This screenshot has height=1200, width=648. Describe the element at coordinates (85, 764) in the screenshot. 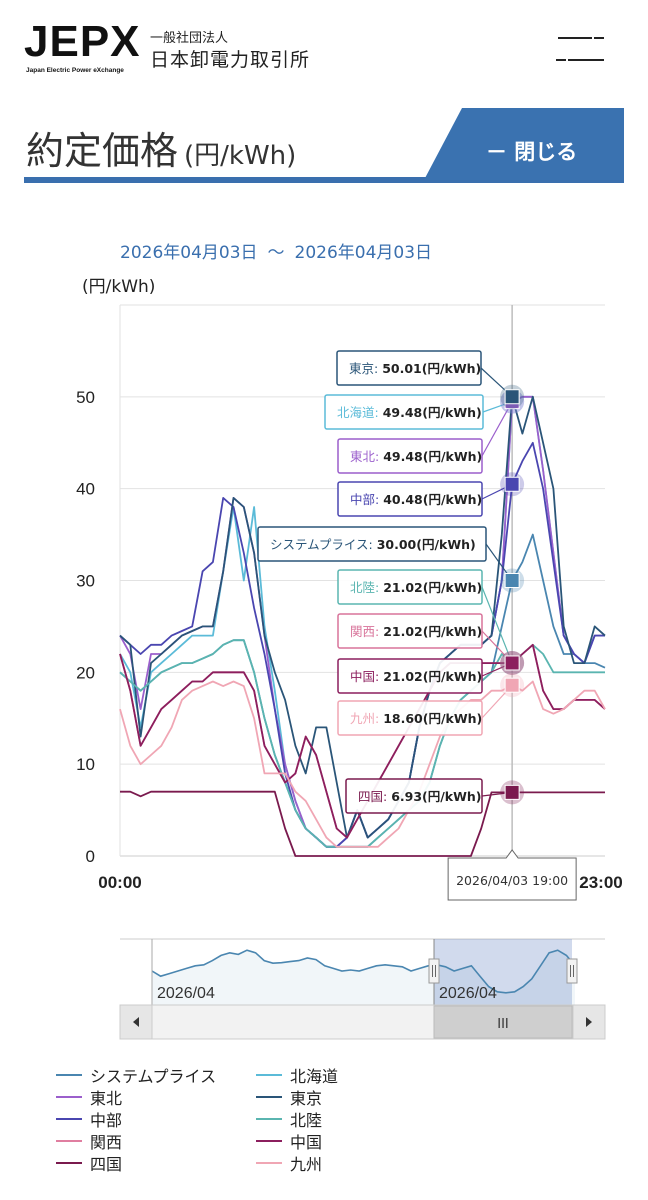

I see `y-tick-label: 10` at that location.